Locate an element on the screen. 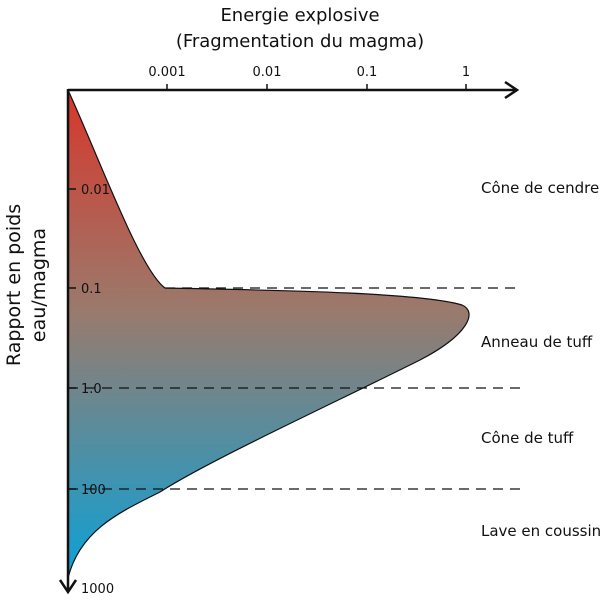 The height and width of the screenshot is (603, 608). x-tick-label: 0.01 is located at coordinates (267, 72).